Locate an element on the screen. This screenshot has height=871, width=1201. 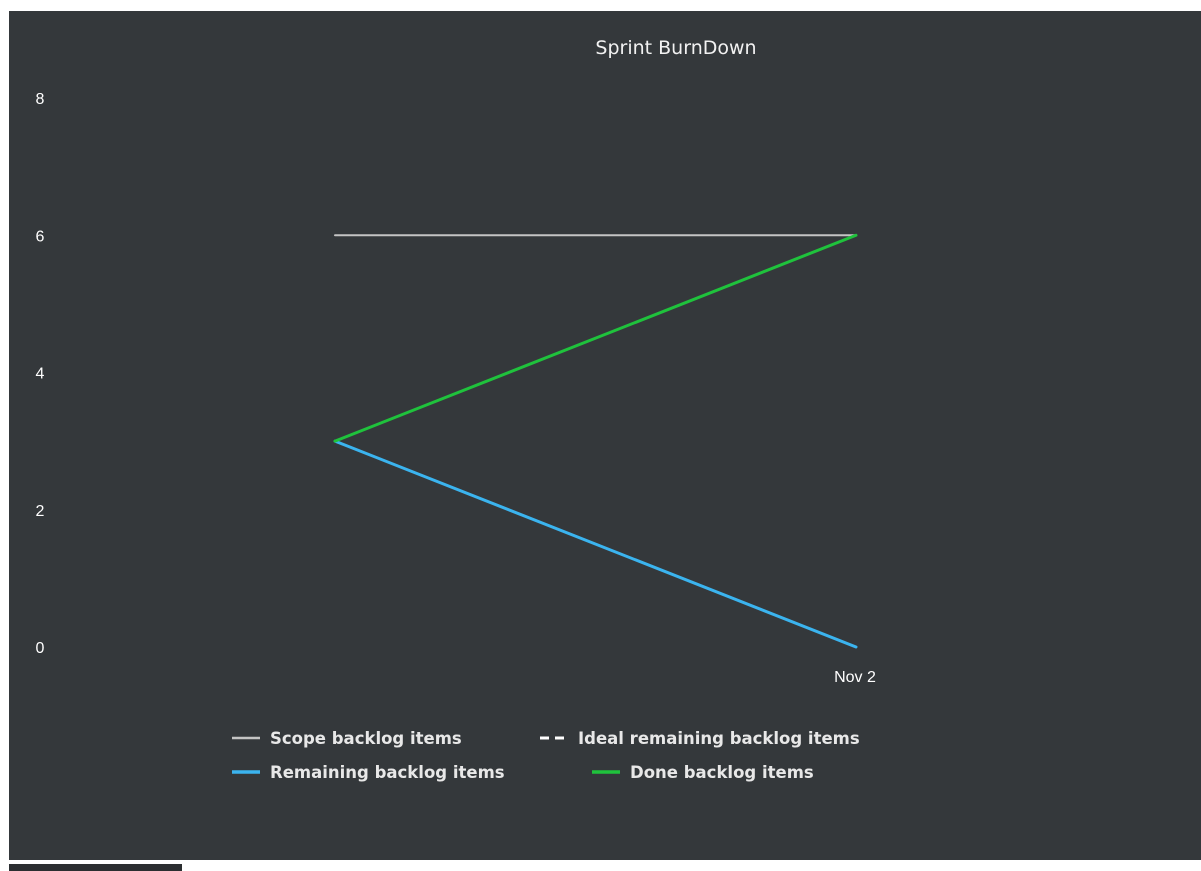
bottom-strip is located at coordinates (600, 865).